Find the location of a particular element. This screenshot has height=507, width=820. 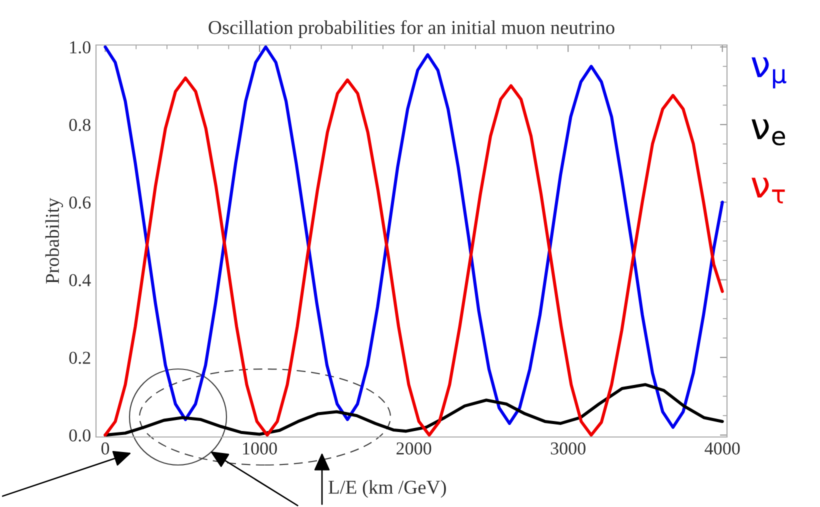

x-tick-label: 4000 is located at coordinates (722, 448).